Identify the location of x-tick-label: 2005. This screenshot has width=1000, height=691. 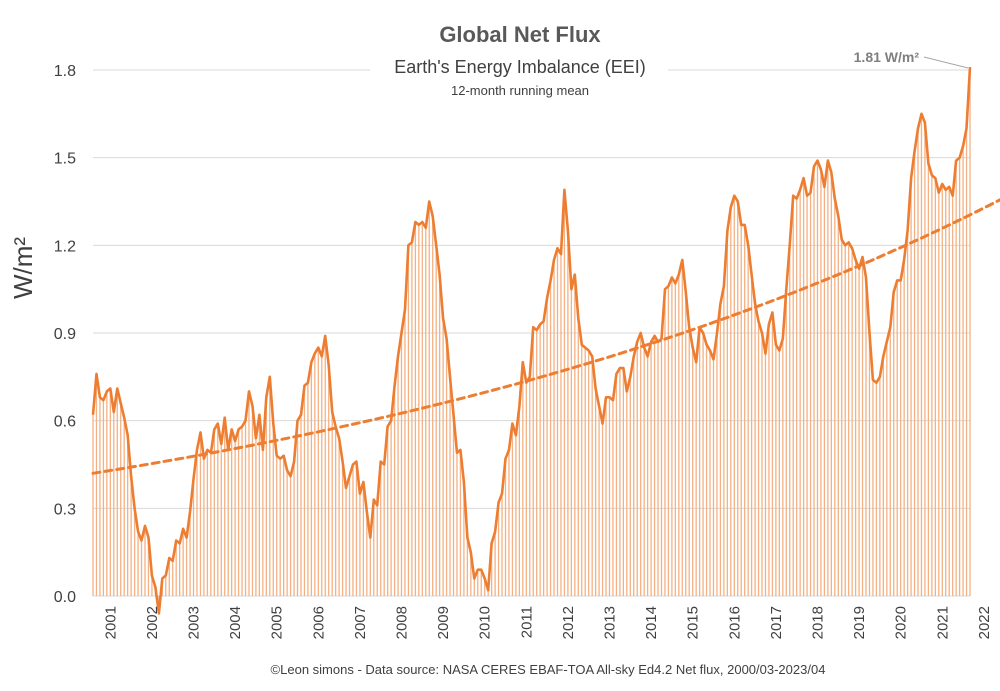
(277, 622).